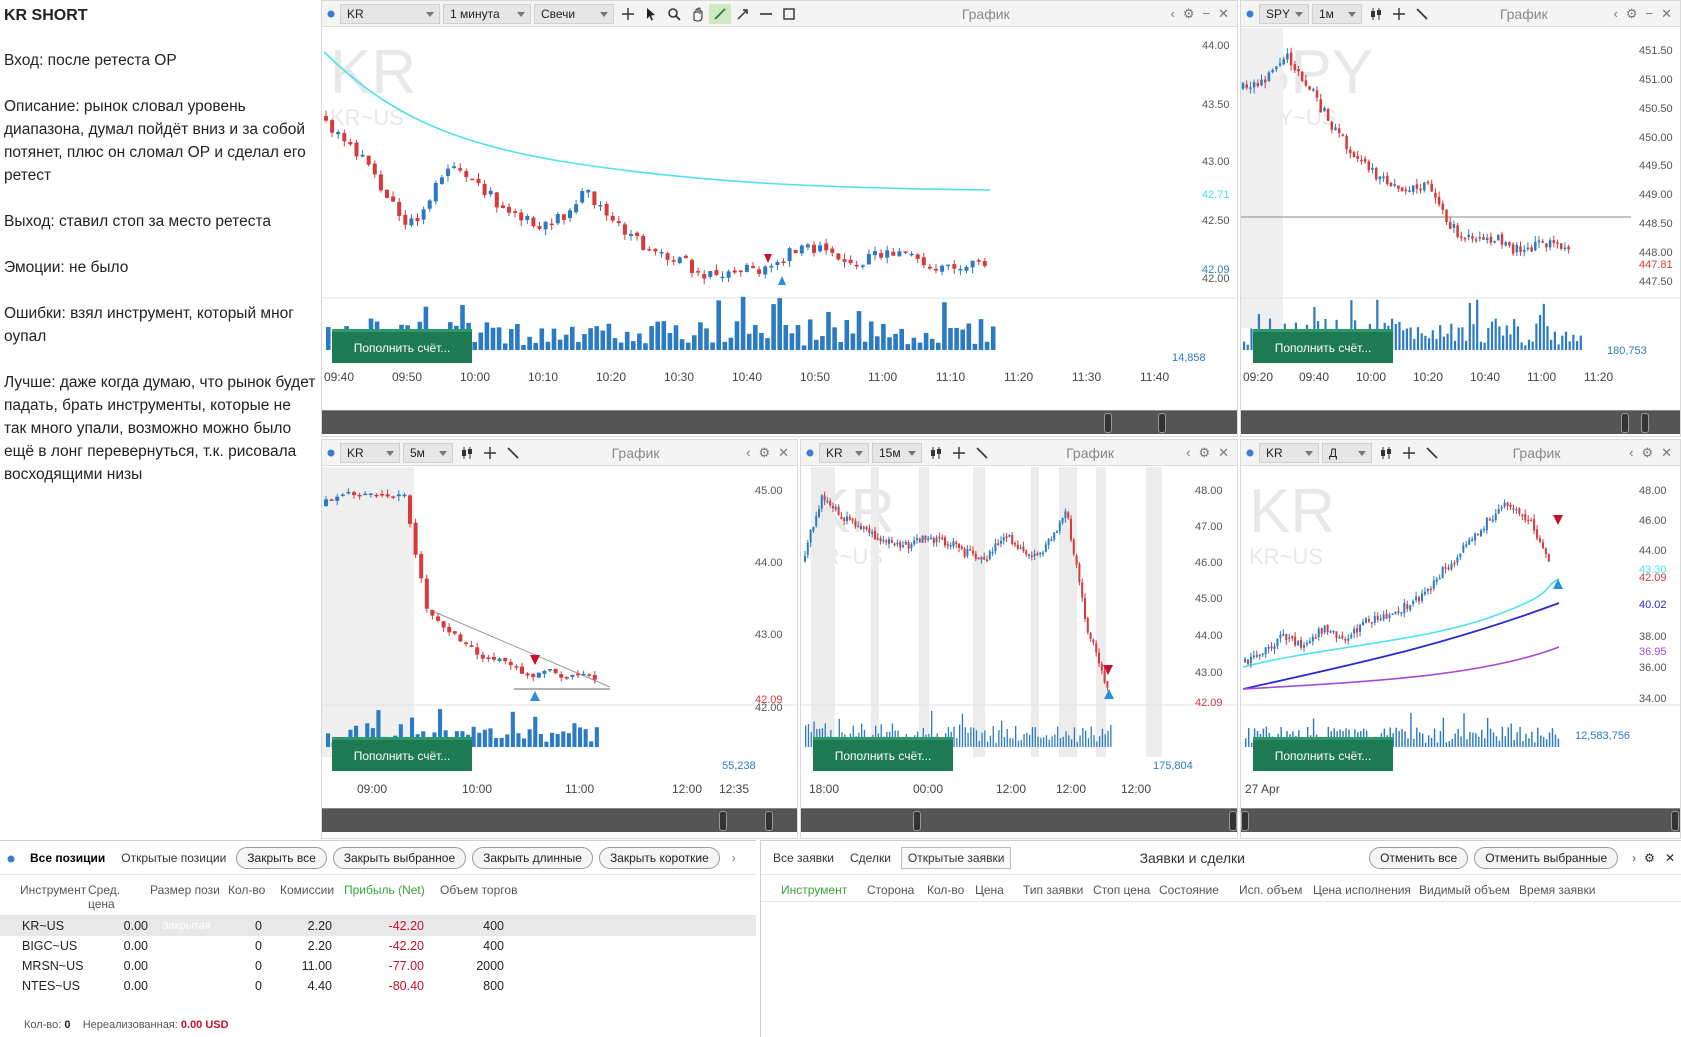 This screenshot has height=1037, width=1681. I want to click on col-stop-price: Стоп цена, so click(1122, 890).